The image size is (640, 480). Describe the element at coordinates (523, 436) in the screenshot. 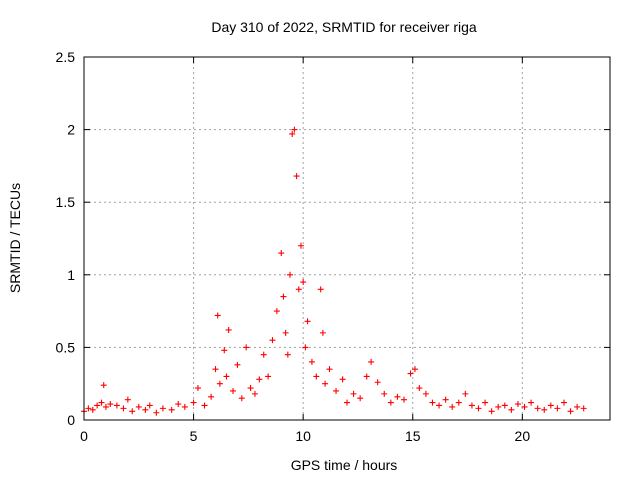

I see `x-tick-label: 20` at that location.